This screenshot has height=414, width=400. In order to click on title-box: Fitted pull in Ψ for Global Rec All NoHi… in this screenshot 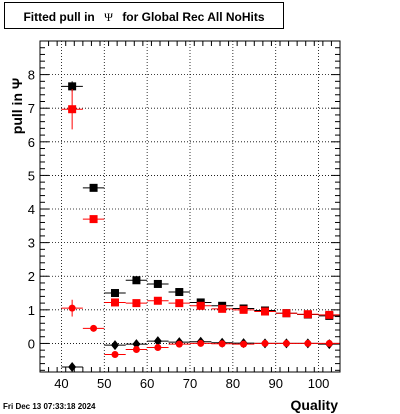, I will do `click(144, 15)`.